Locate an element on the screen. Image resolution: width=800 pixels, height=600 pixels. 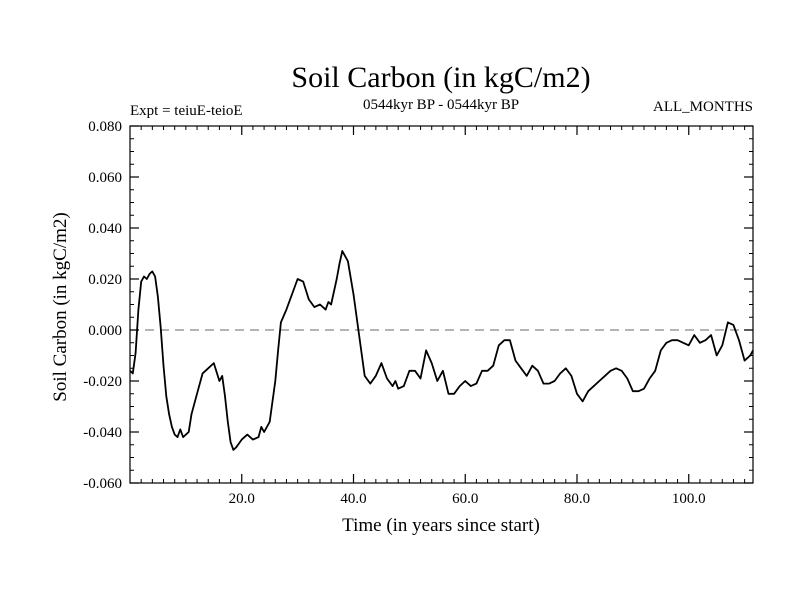
y-tick-label: 0.080 is located at coordinates (105, 127).